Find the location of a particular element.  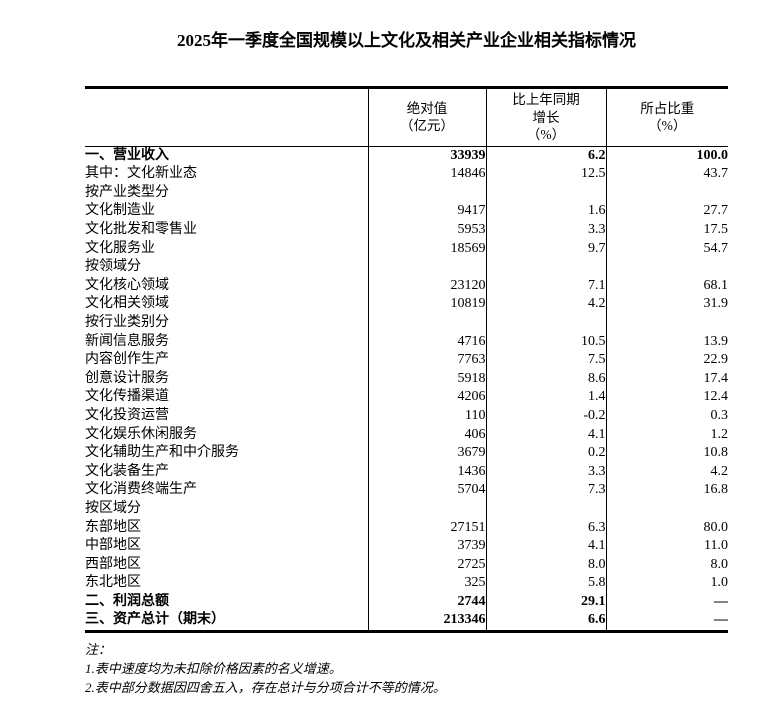

share-cell: 54.7 is located at coordinates (666, 249).